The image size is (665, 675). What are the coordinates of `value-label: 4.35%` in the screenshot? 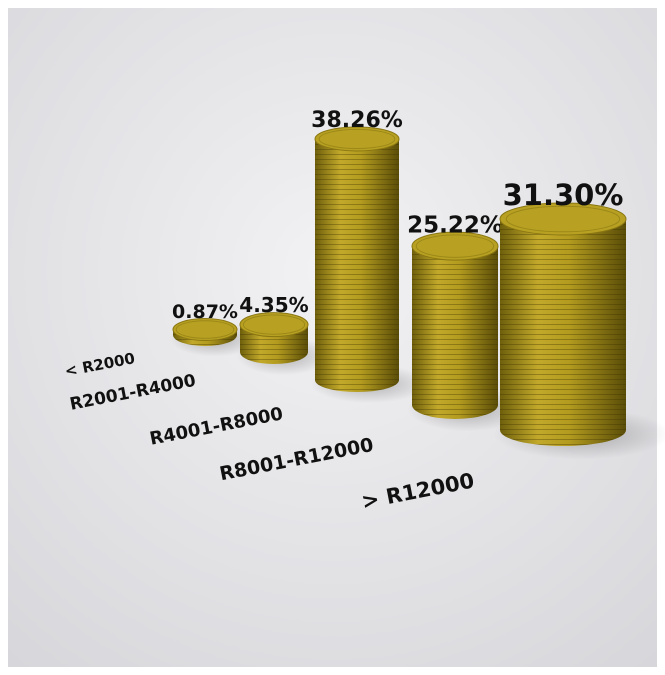 It's located at (273, 305).